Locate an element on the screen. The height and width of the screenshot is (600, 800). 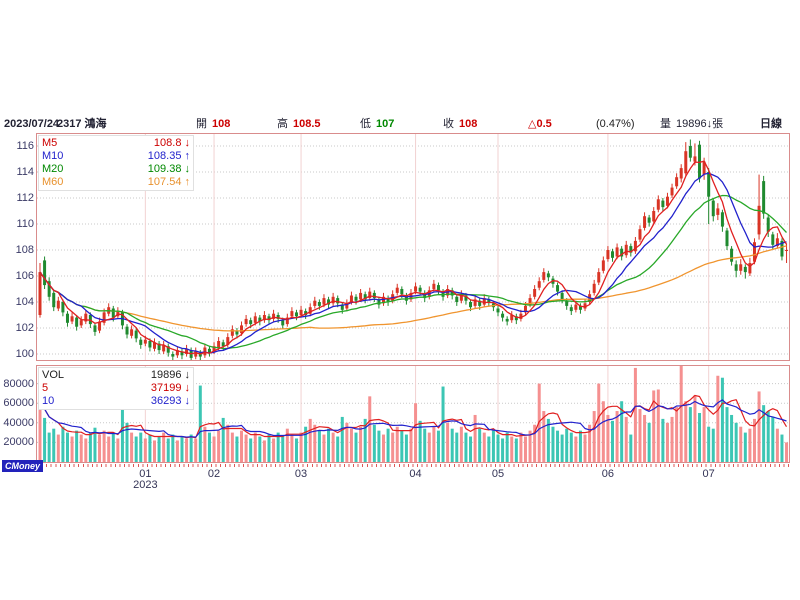
ma60-label: M60 is located at coordinates (53, 182).